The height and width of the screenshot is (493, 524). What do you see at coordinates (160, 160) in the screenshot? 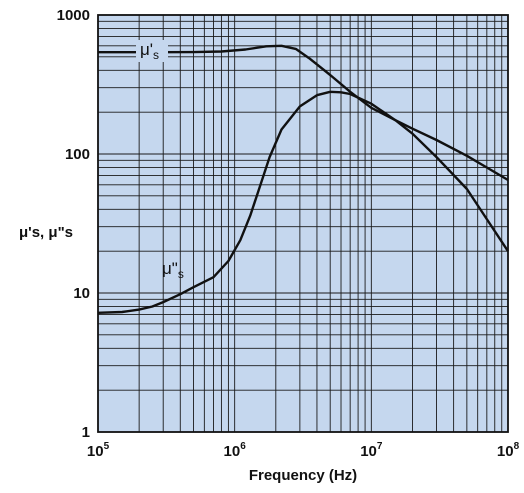
I see `series-labels: μ's μ"s` at bounding box center [160, 160].